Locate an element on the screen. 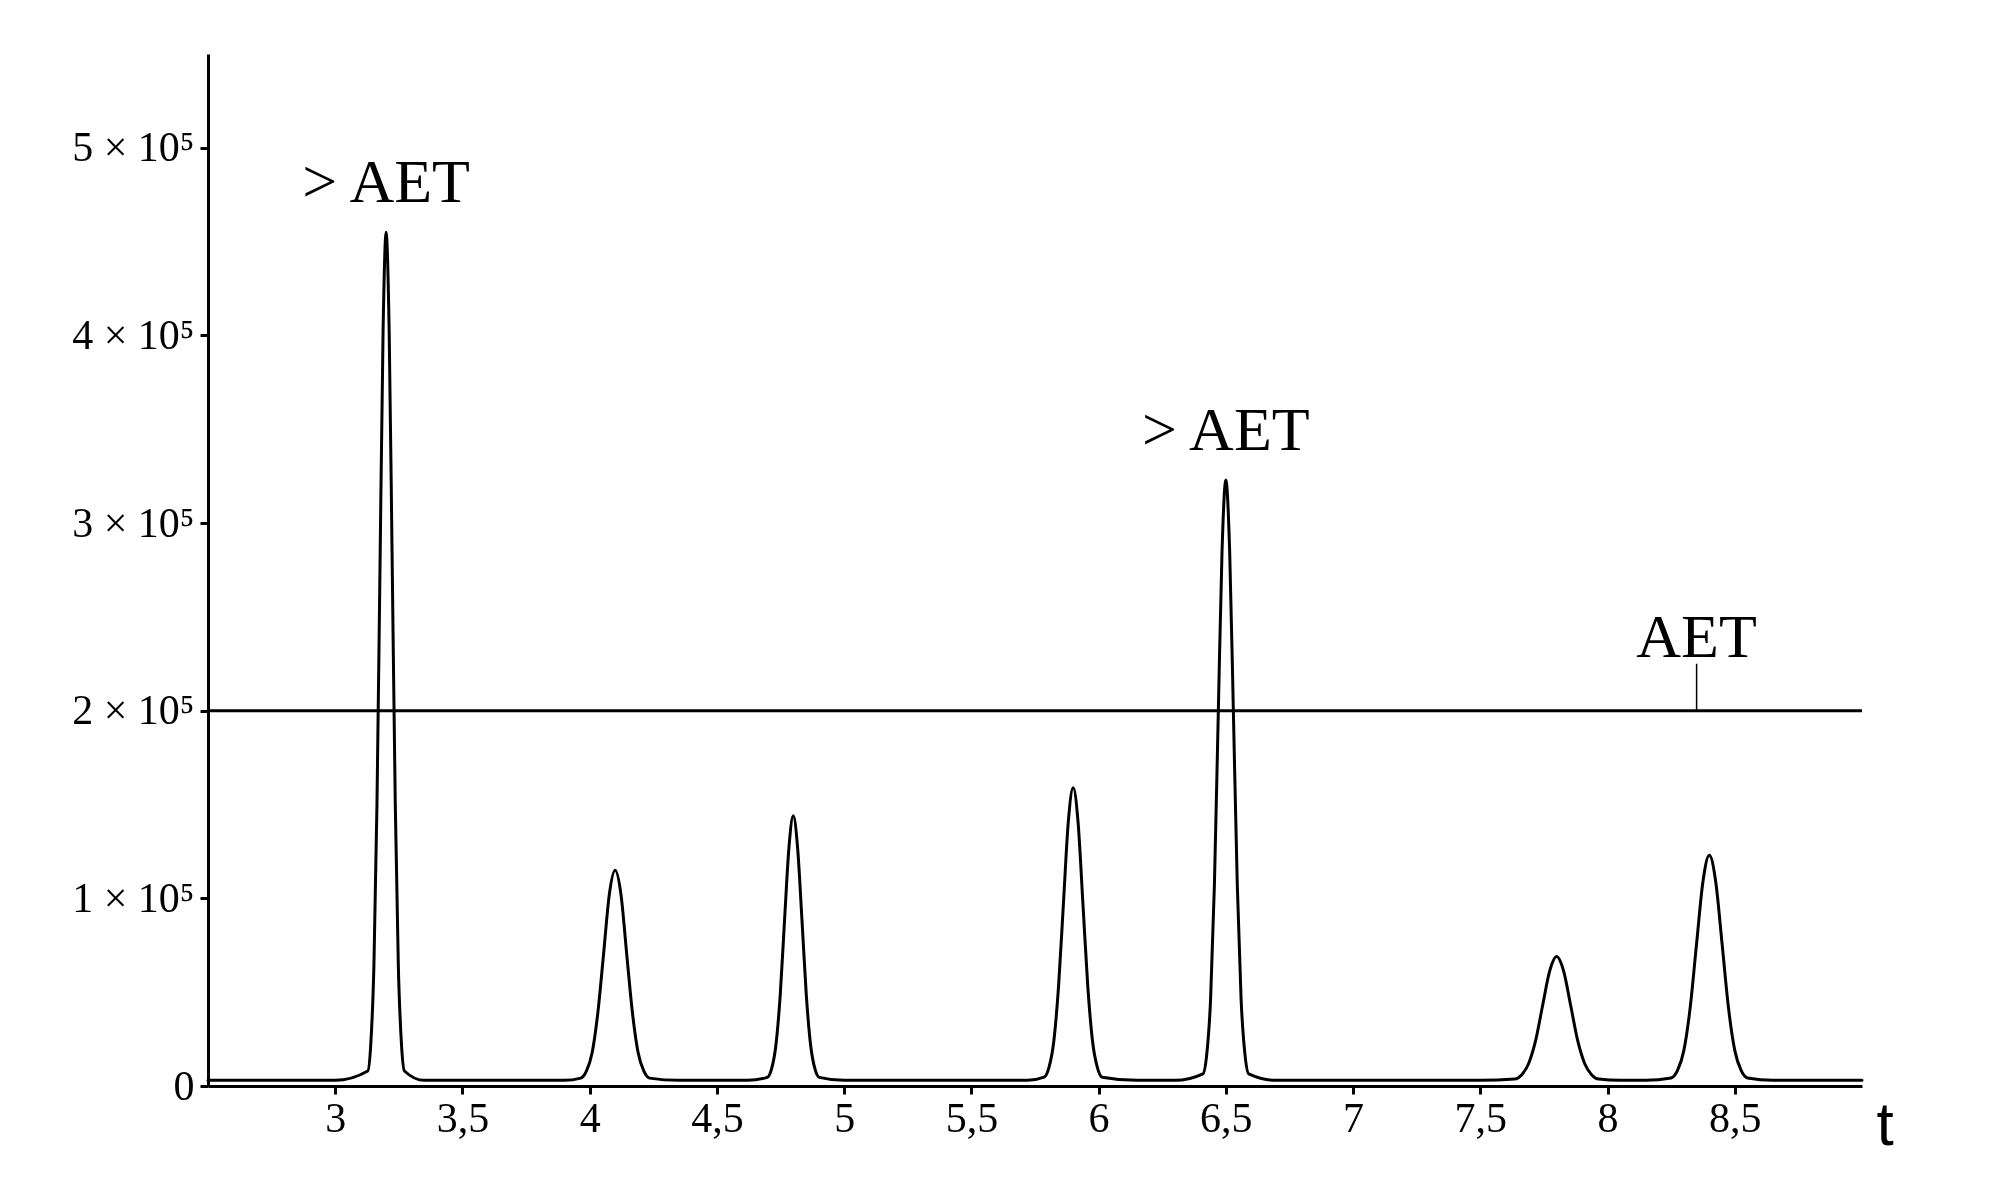  y-tick-label: 1 × 10⁵ is located at coordinates (133, 897).